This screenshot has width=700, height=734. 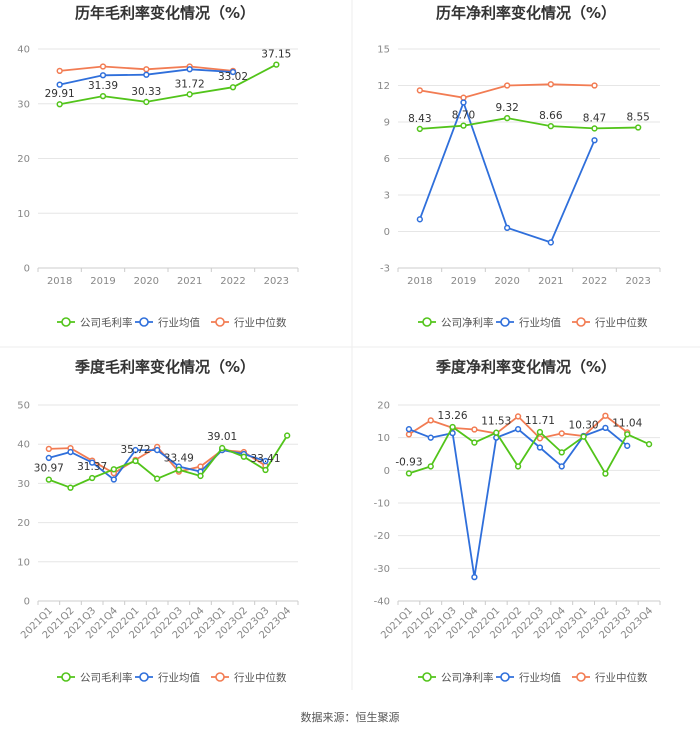 I want to click on company-line, so click(x=529, y=450).